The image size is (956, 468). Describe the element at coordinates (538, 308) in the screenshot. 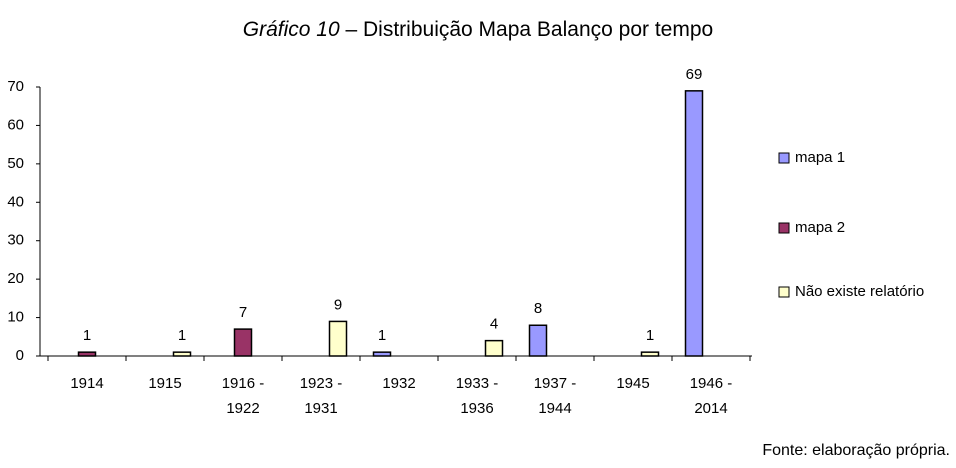

I see `data-label: 8` at that location.